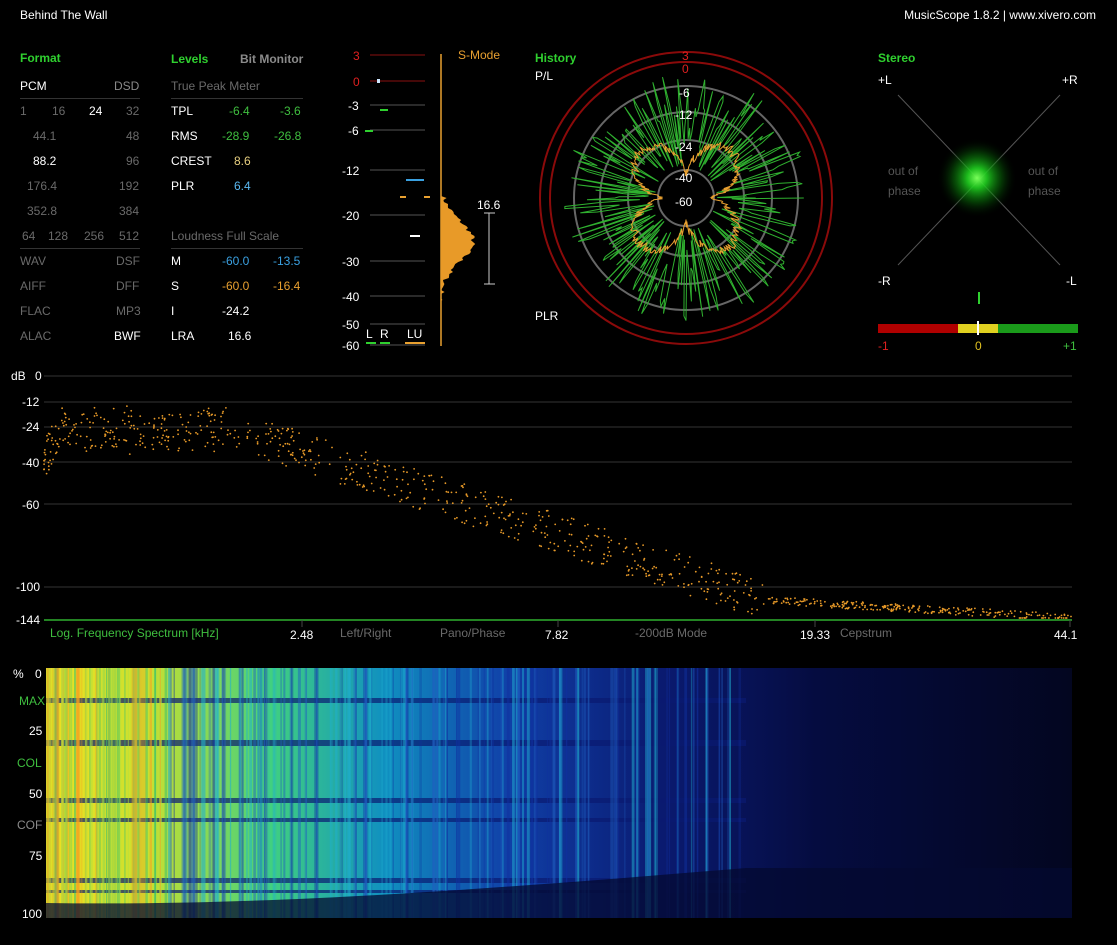 Image resolution: width=1117 pixels, height=945 pixels. What do you see at coordinates (684, 178) in the screenshot?
I see `ring-m40: -40` at bounding box center [684, 178].